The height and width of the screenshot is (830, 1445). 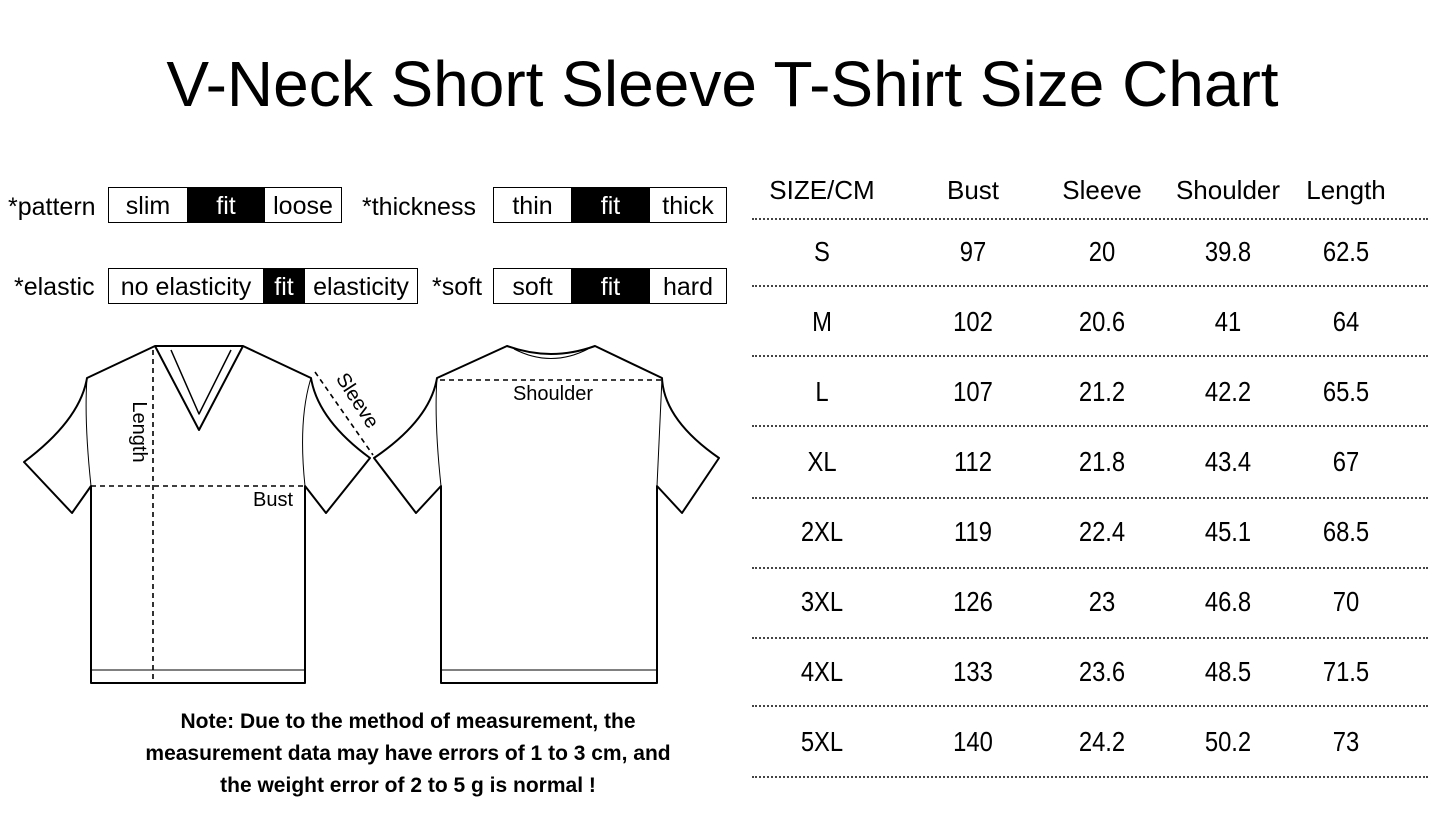 What do you see at coordinates (1228, 741) in the screenshot?
I see `table-cell: 50.2` at bounding box center [1228, 741].